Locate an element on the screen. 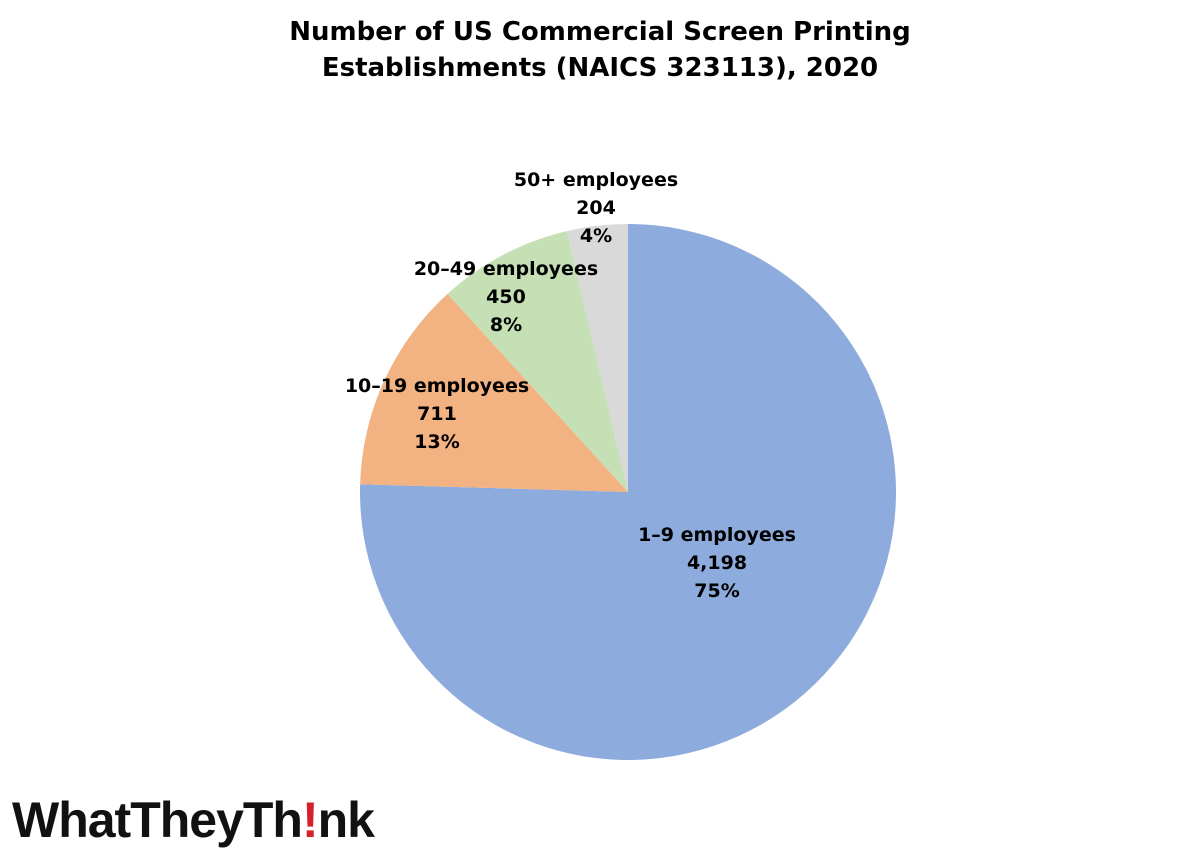 This screenshot has width=1200, height=868. slice-percent-label: 4% is located at coordinates (596, 236).